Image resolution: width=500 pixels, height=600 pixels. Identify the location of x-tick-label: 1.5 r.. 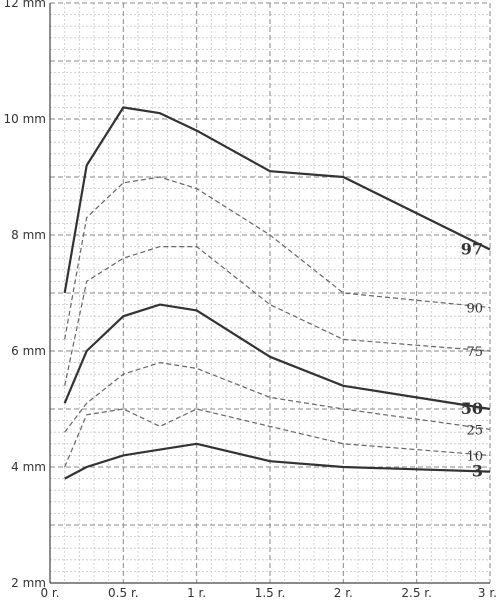
(270, 593).